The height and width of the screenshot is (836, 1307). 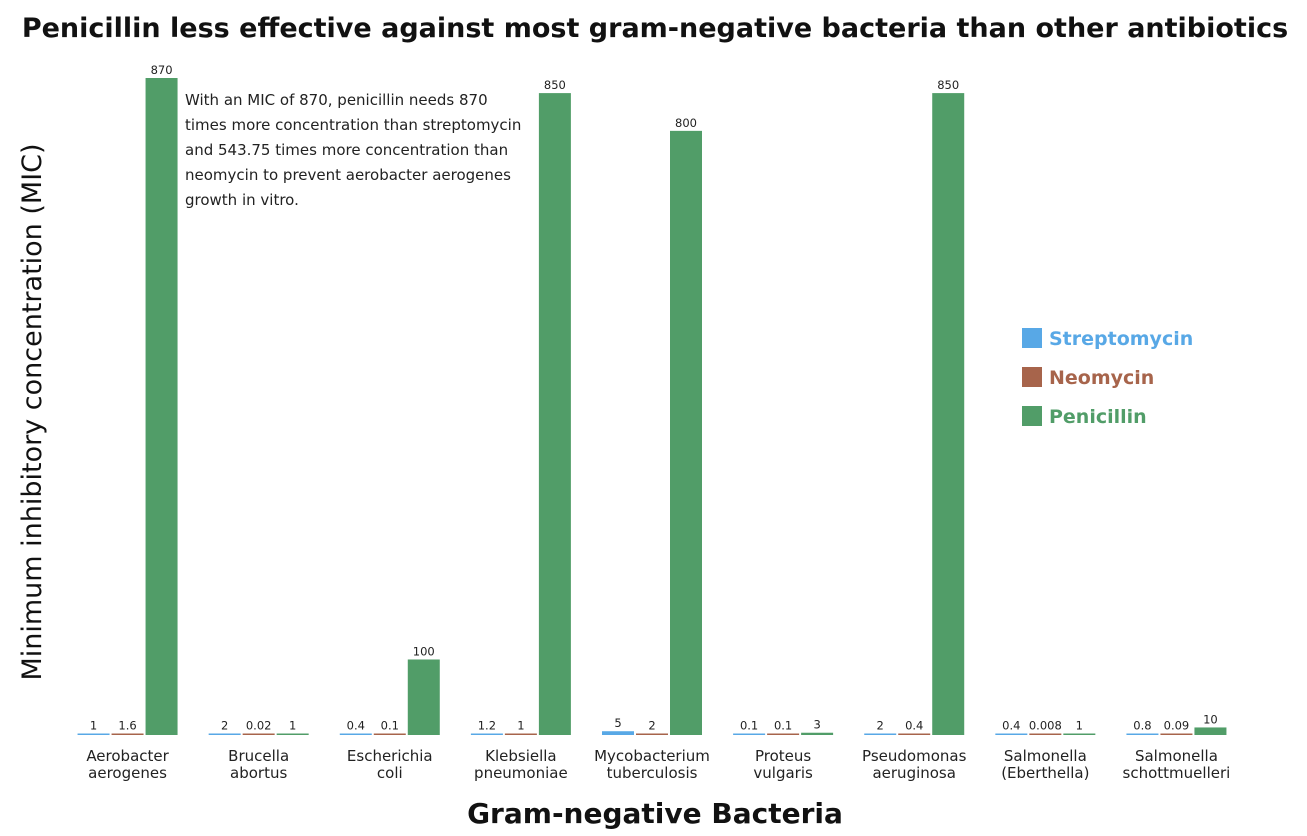 I want to click on x-tick-label: Pseudomonas, so click(x=914, y=756).